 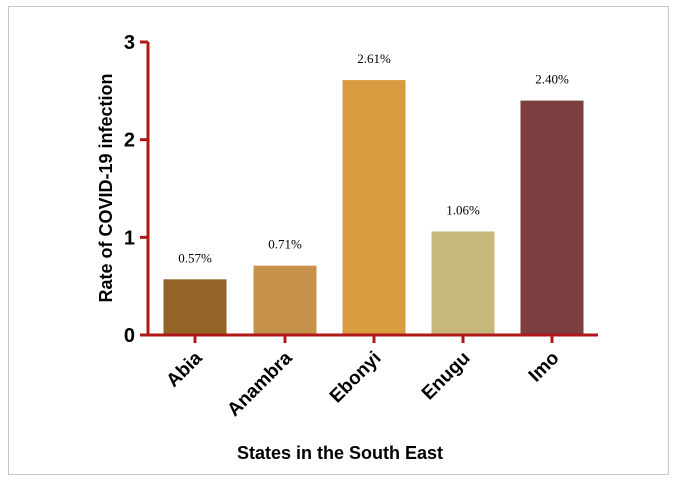 What do you see at coordinates (544, 367) in the screenshot?
I see `x-tick-label-imo: Imo` at bounding box center [544, 367].